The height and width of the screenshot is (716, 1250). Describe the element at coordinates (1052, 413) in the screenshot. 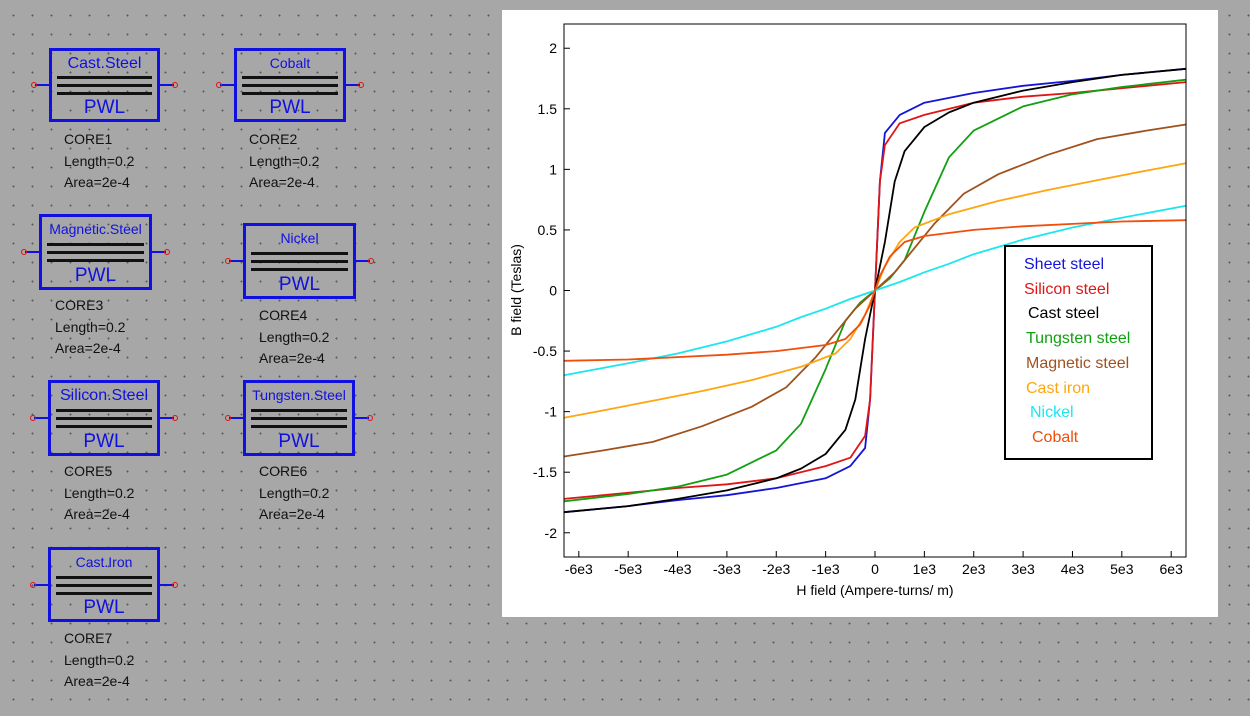

I see `legend-entry: Nickel` at that location.